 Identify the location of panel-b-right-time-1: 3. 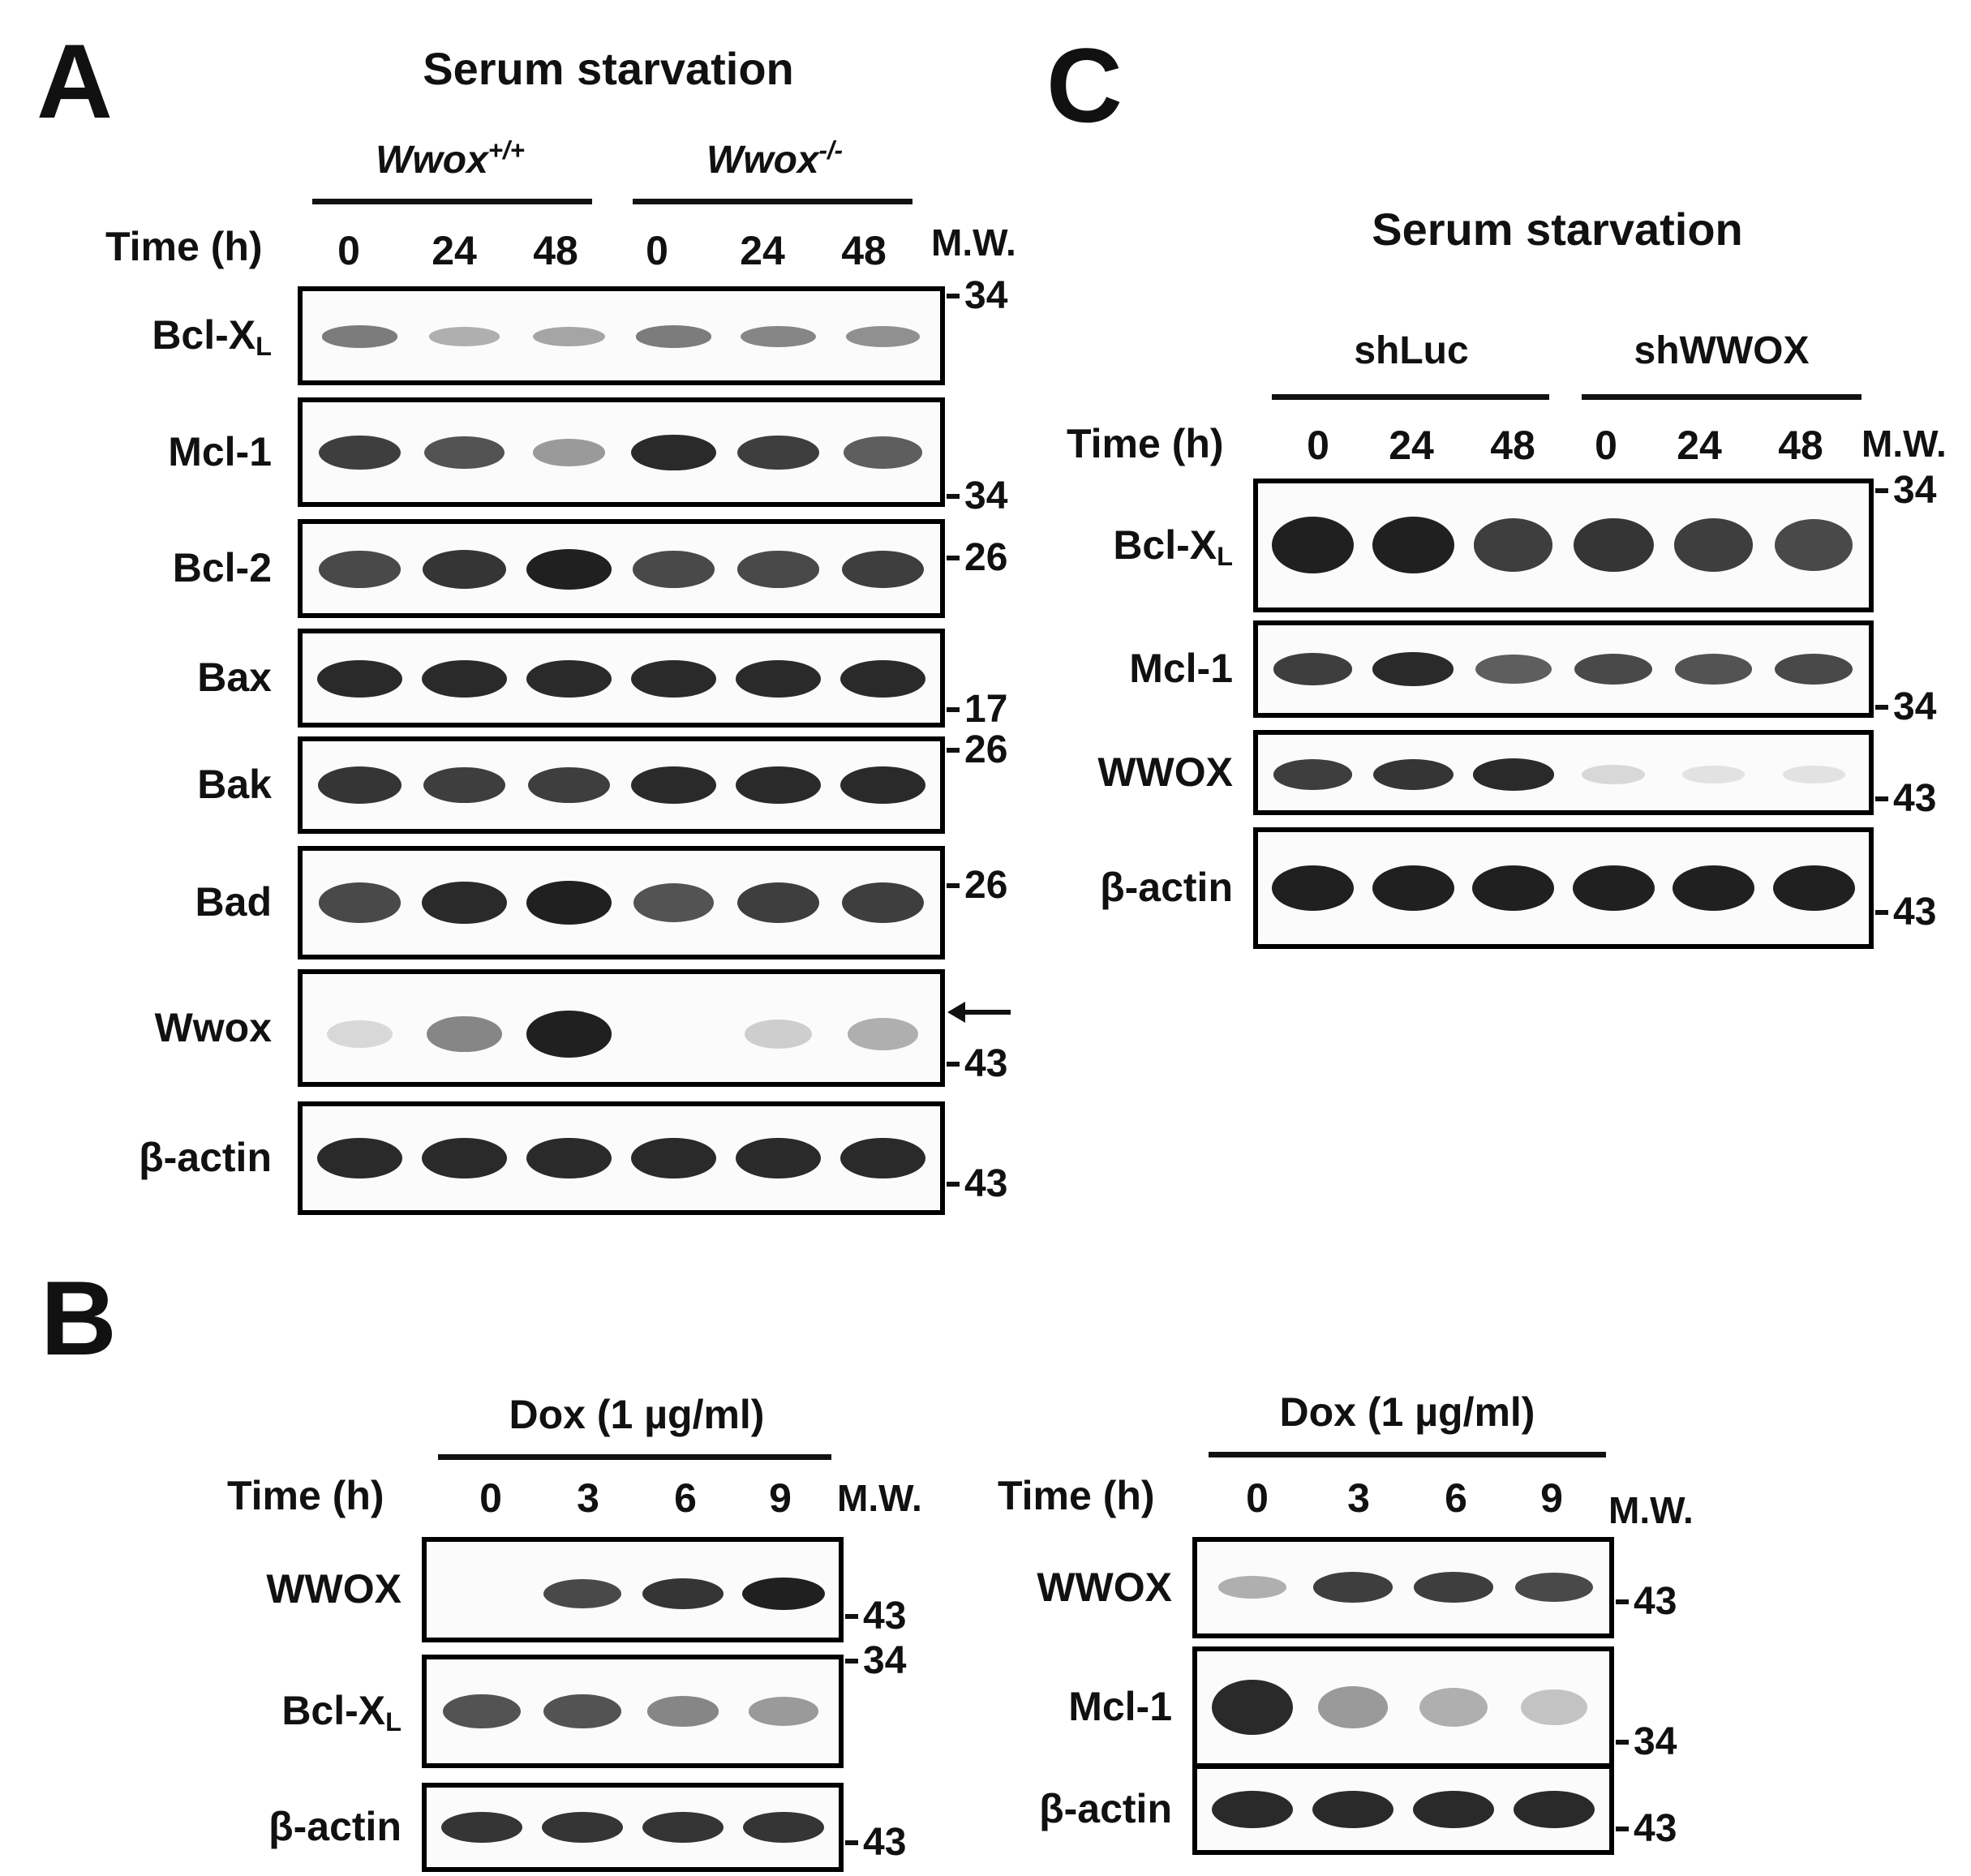
(1358, 1498).